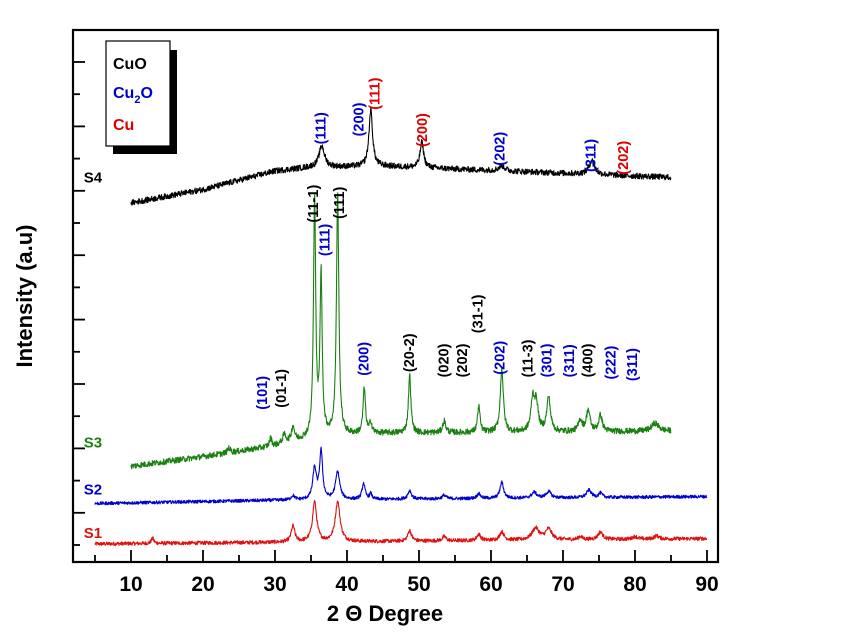 The width and height of the screenshot is (850, 635). Describe the element at coordinates (478, 313) in the screenshot. I see `peak-label: (31-1)` at that location.